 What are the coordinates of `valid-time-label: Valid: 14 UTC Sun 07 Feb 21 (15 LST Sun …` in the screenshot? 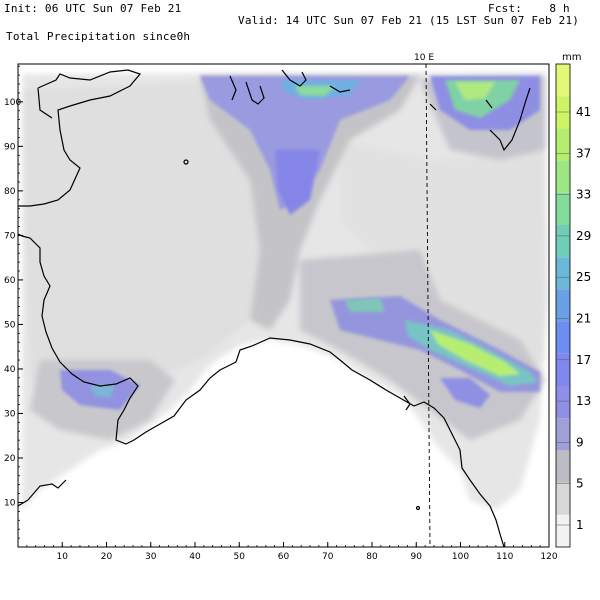 It's located at (409, 20).